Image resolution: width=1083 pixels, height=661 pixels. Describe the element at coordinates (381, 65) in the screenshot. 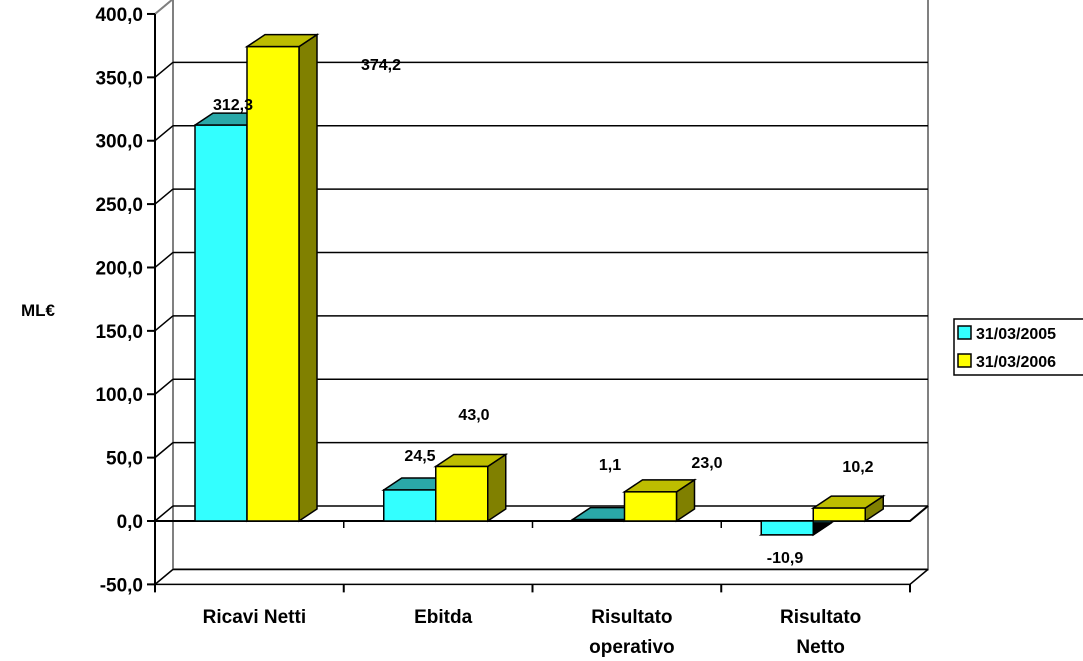

I see `data-label: 374,2` at that location.